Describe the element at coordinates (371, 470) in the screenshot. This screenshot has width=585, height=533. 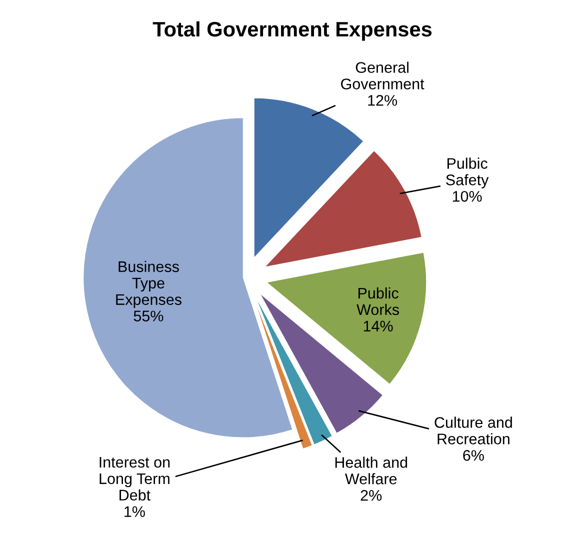
I see `slice-label: Health and Welfare` at that location.